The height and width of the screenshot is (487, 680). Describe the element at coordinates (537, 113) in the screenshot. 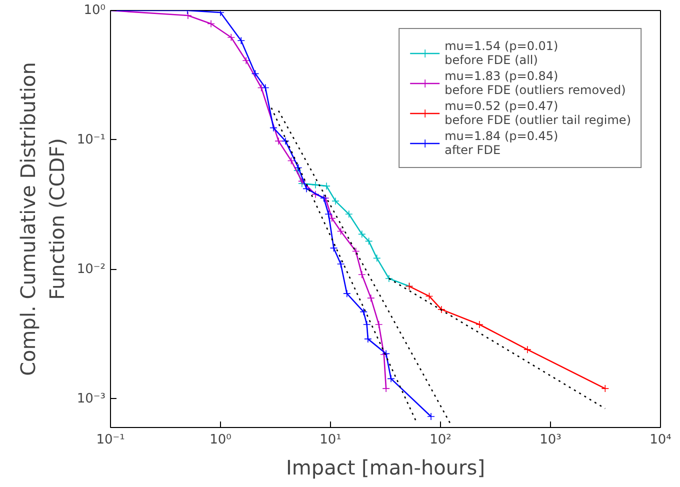

I see `legend-label: mu=0.52 (p=0.47) before FDE (outlier tail regime)` at that location.